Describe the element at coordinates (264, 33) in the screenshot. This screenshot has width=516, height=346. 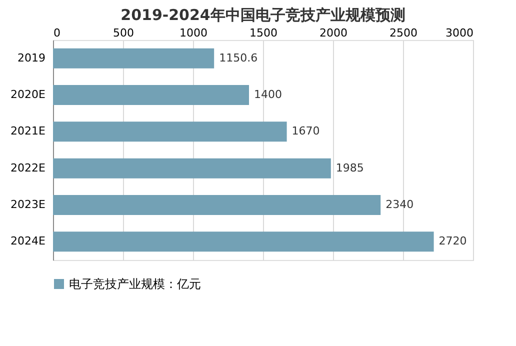
I see `x-tick-label: 1500` at that location.